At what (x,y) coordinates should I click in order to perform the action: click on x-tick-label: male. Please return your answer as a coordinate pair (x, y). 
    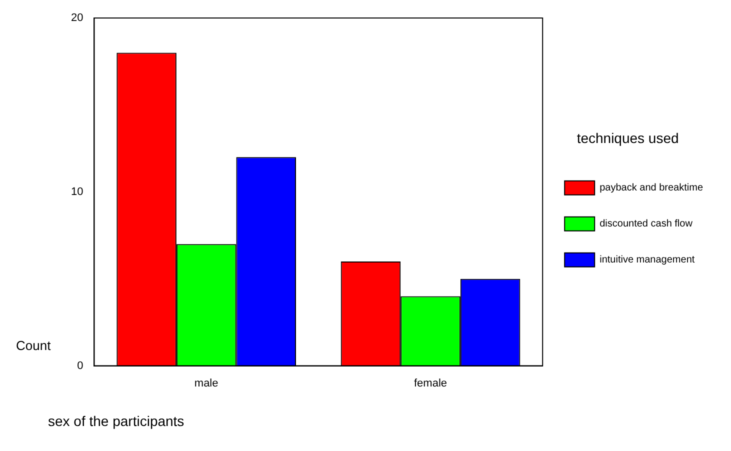
    Looking at the image, I should click on (206, 383).